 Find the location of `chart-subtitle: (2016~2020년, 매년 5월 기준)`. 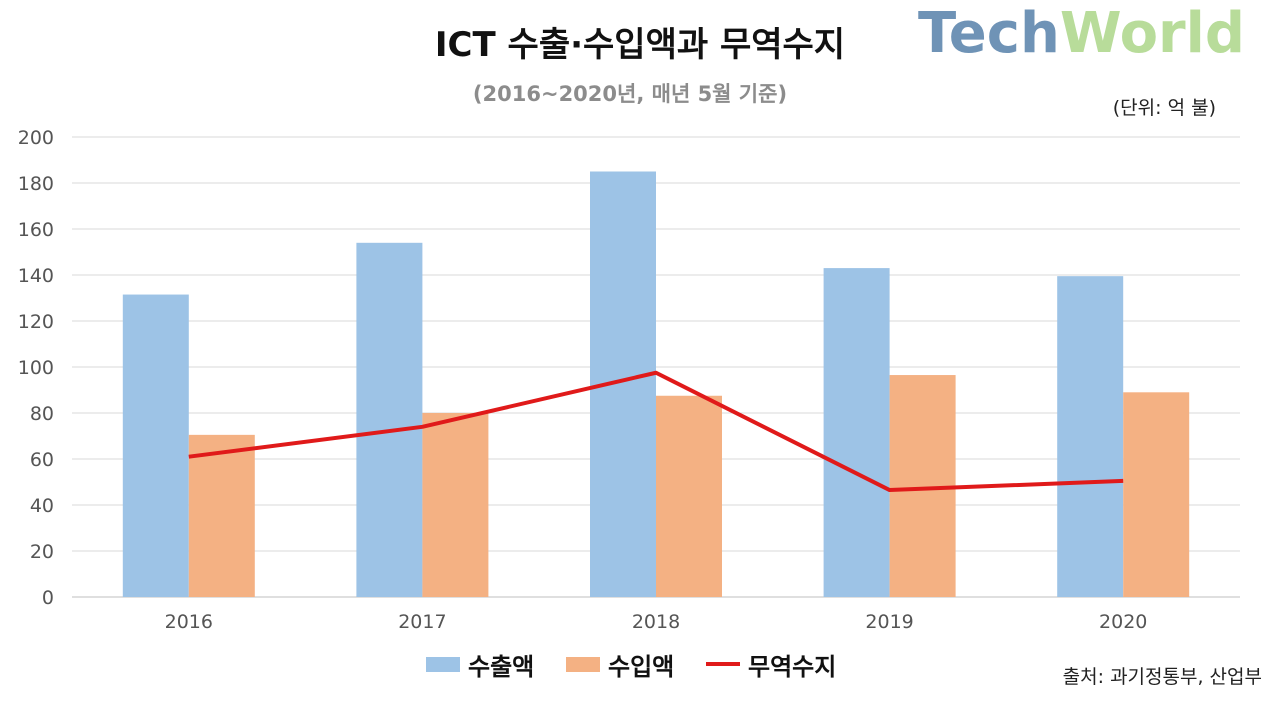

chart-subtitle: (2016~2020년, 매년 5월 기준) is located at coordinates (630, 94).